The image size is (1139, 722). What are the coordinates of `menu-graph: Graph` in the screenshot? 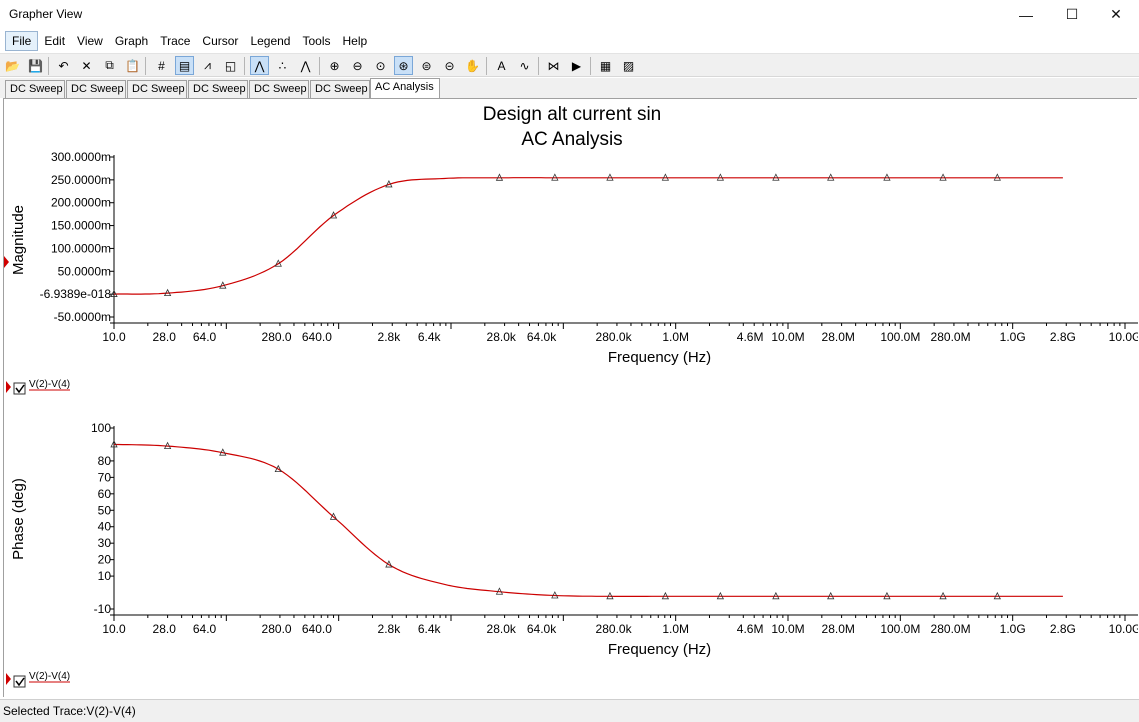 It's located at (131, 40).